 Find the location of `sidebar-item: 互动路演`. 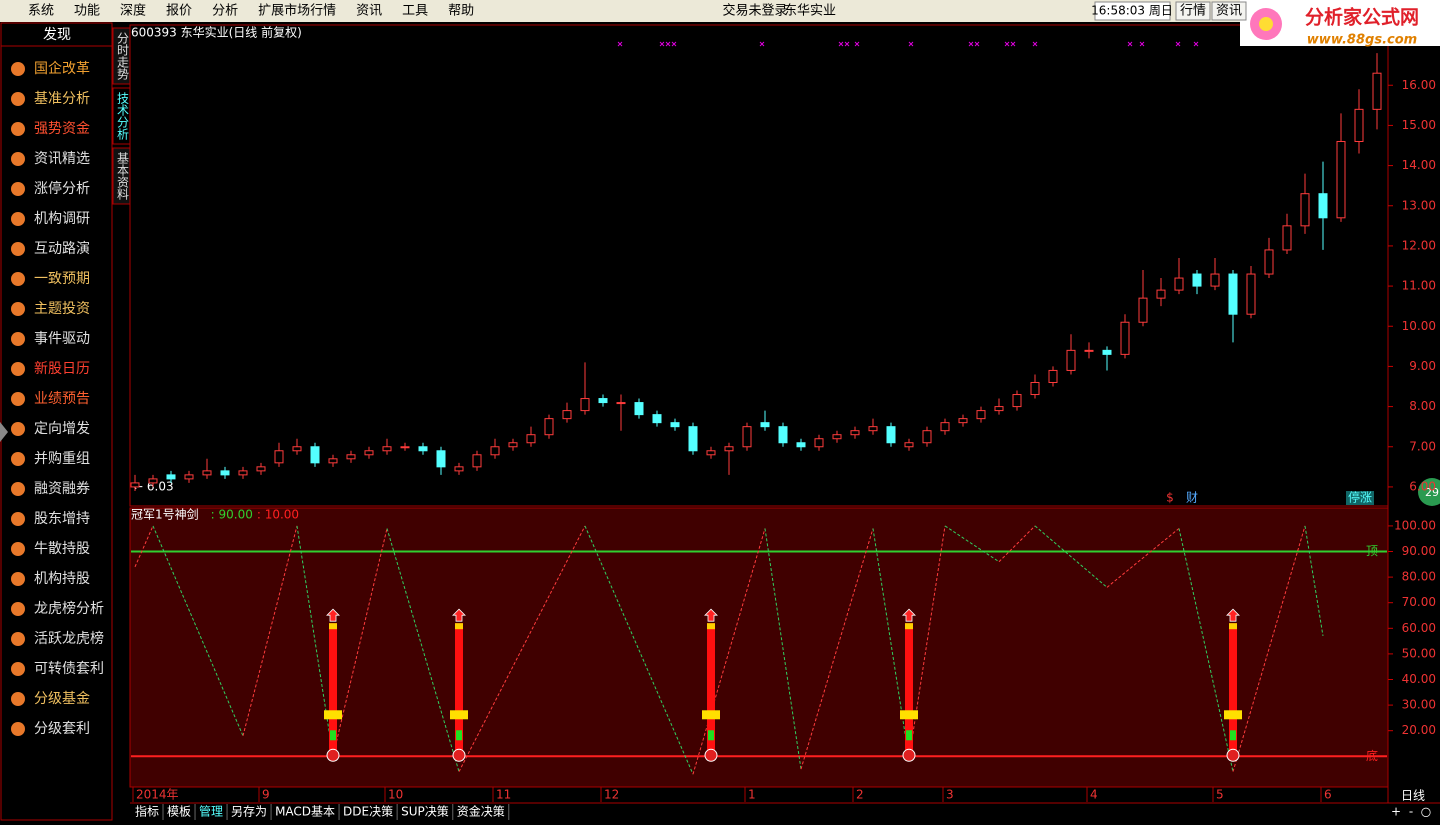

sidebar-item: 互动路演 is located at coordinates (62, 249).